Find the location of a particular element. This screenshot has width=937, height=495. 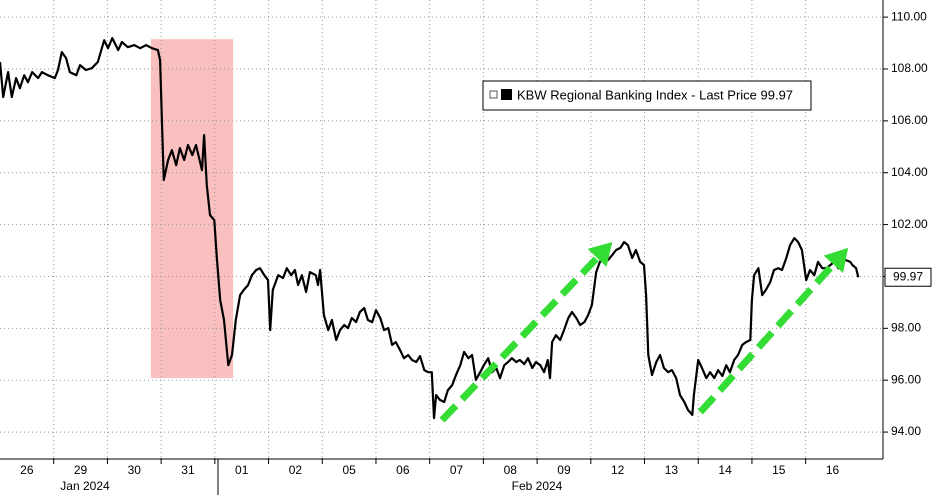

y-tick-label: 104.00 is located at coordinates (909, 172).